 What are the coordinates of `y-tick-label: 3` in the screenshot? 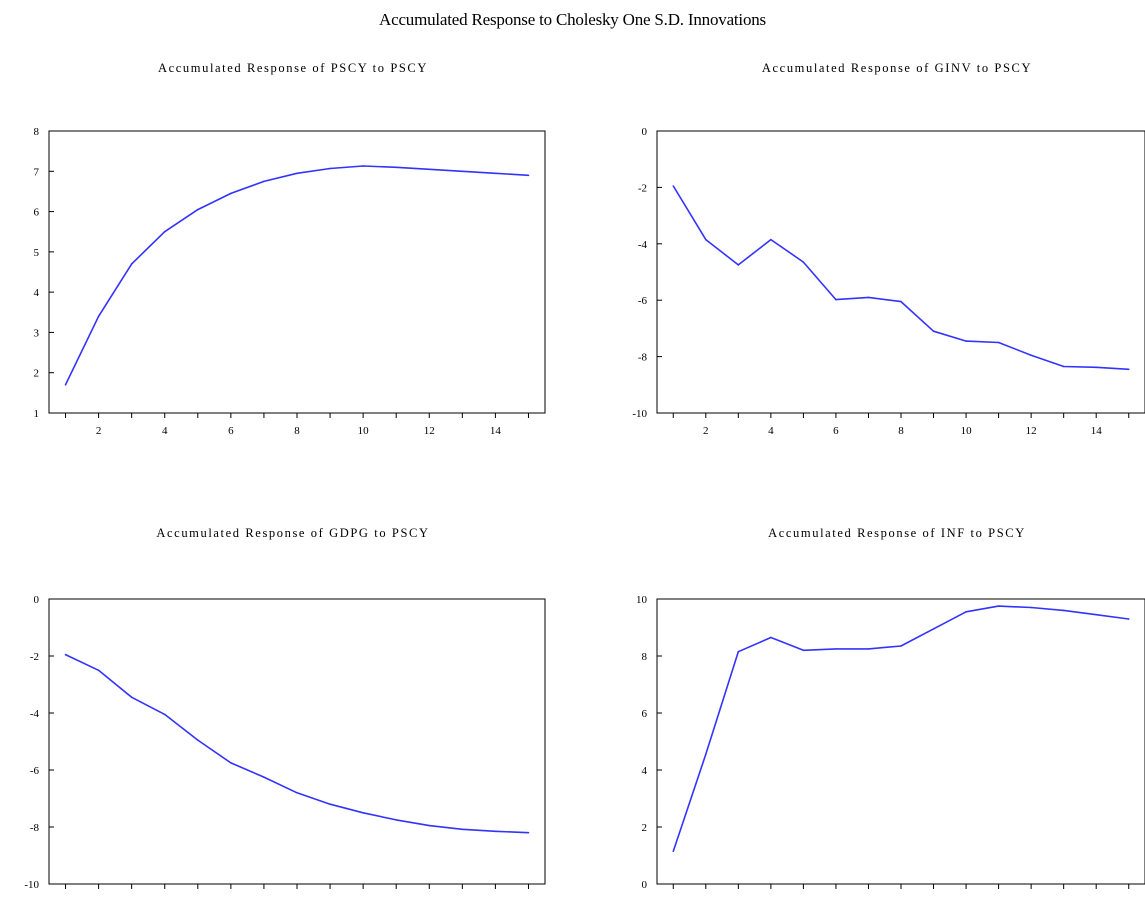 It's located at (37, 333).